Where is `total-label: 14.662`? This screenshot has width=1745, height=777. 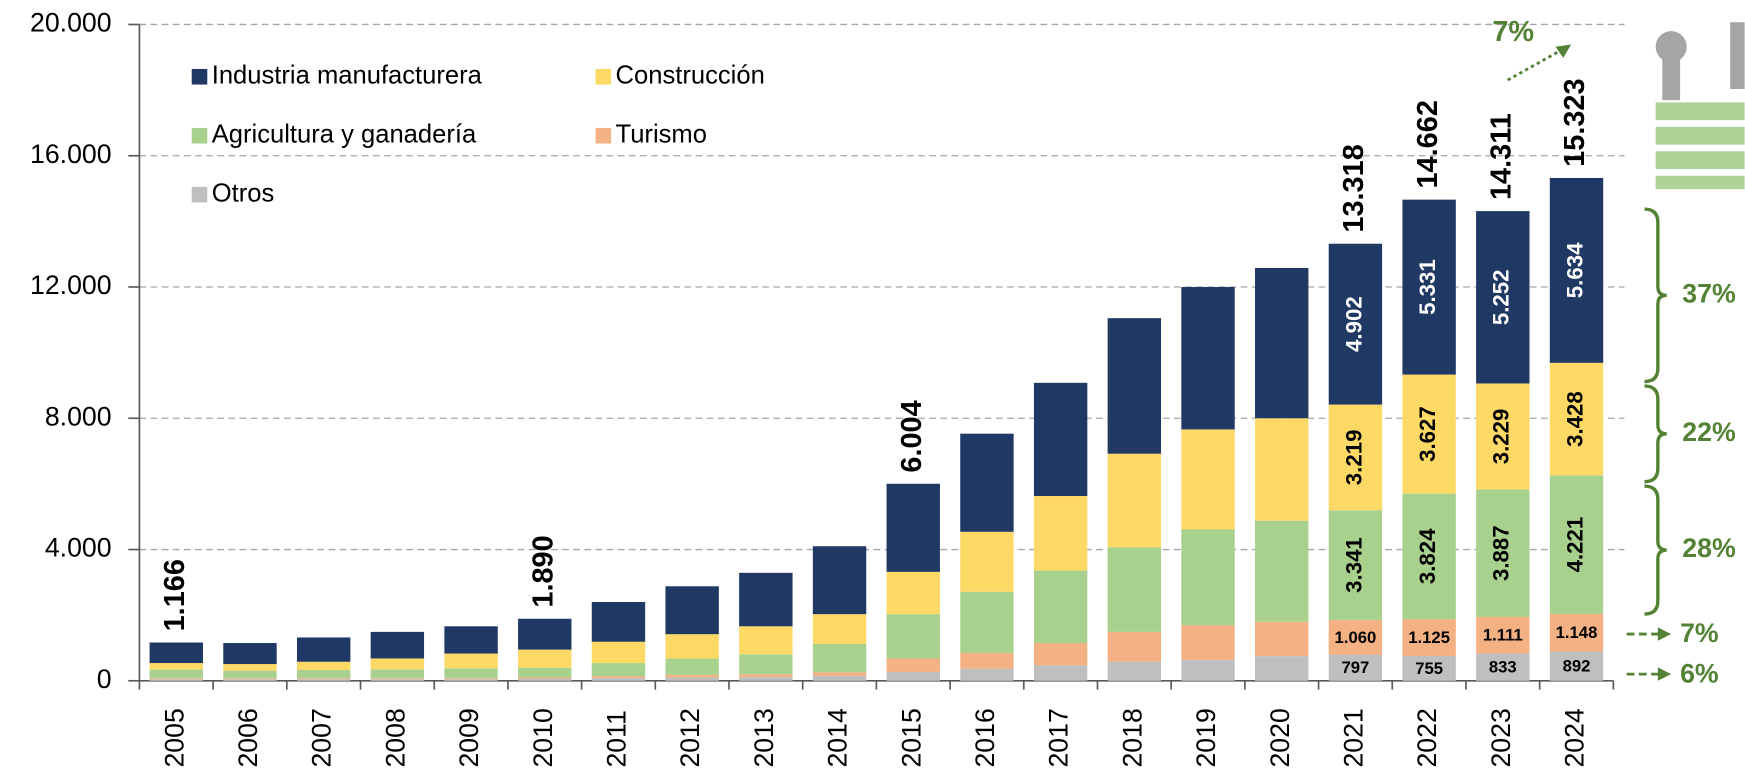 total-label: 14.662 is located at coordinates (1428, 144).